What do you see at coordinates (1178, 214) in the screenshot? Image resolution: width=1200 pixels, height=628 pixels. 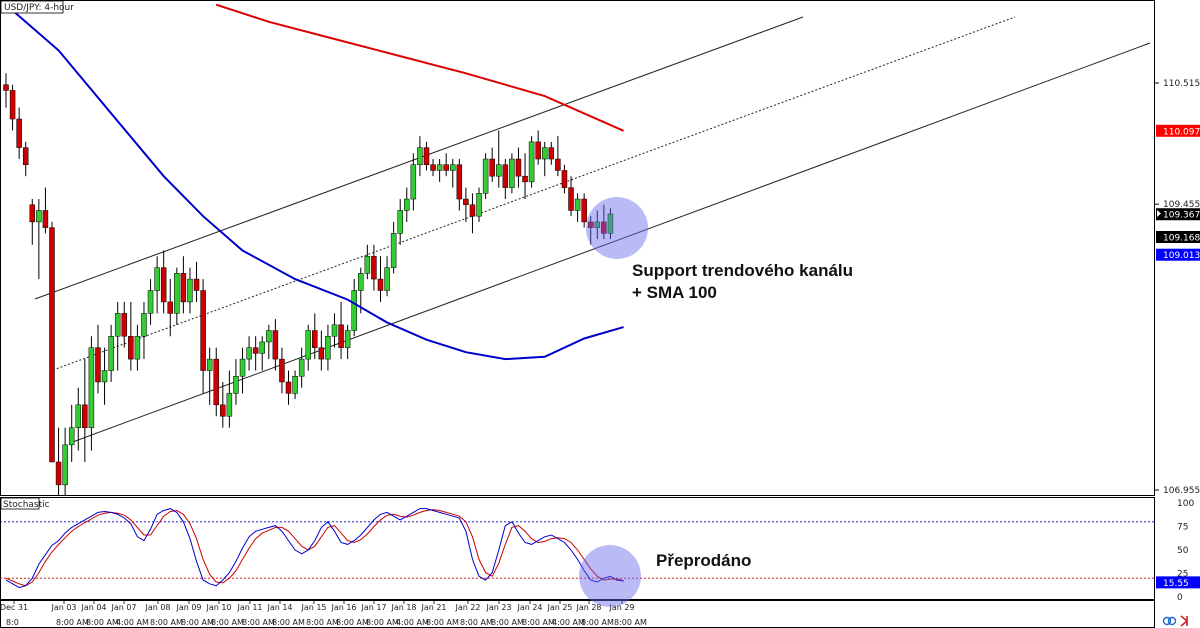 I see `price-marker-last-price` at bounding box center [1178, 214].